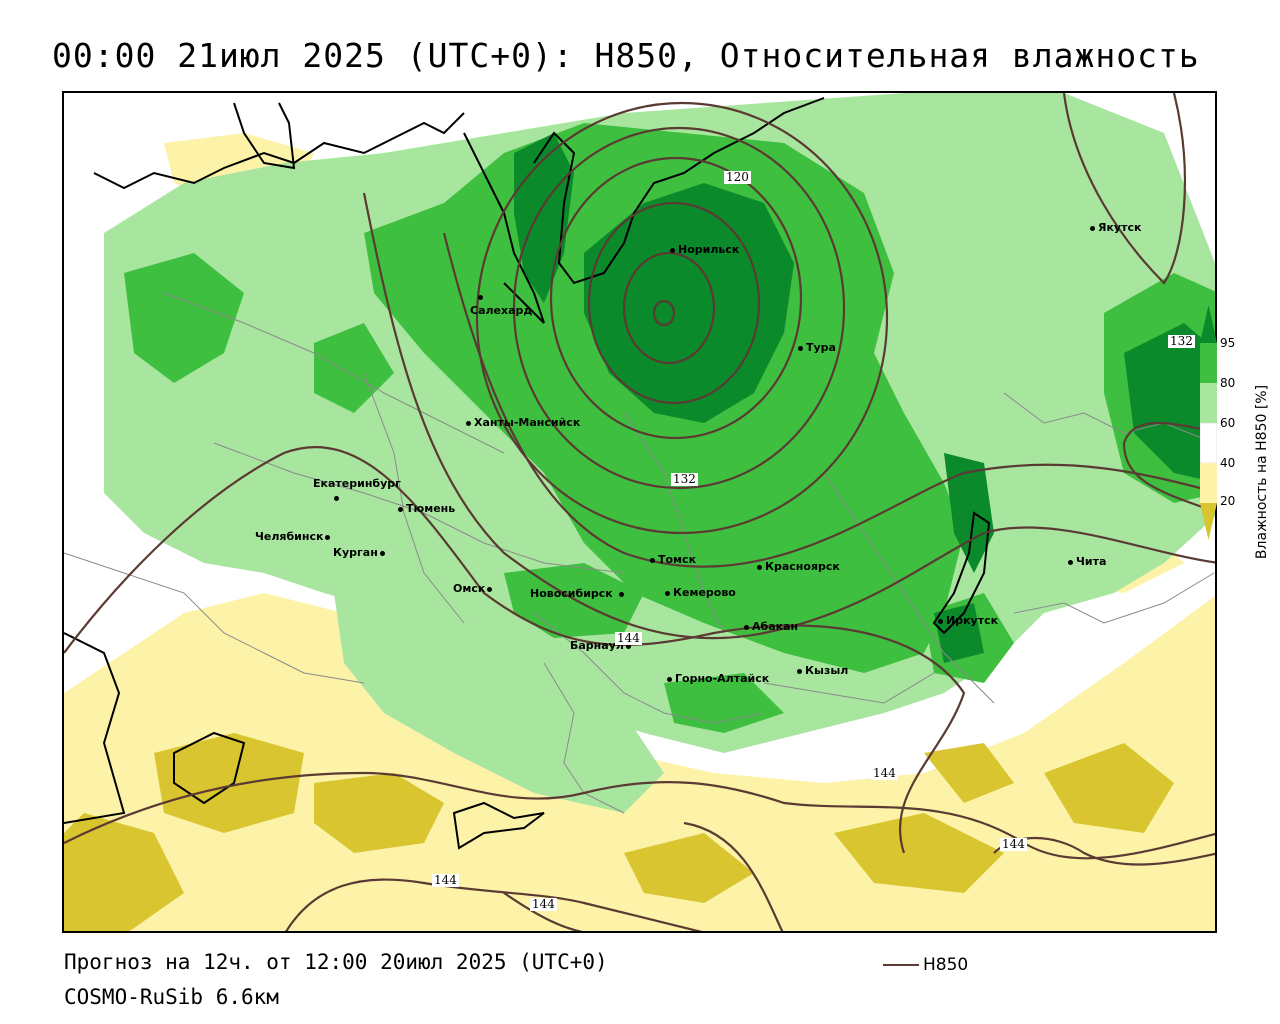 Image resolution: width=1280 pixels, height=1024 pixels. I want to click on colorbar-tick: 40, so click(1228, 463).